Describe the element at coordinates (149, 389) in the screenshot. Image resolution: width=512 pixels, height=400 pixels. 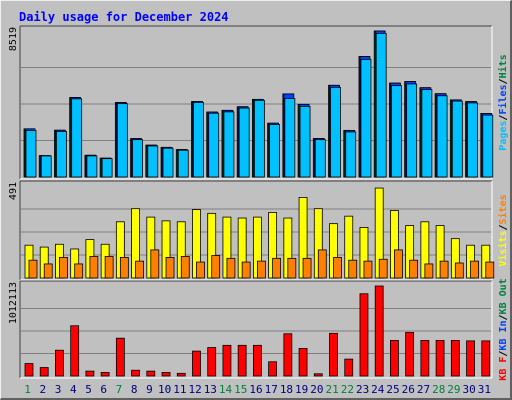
I see `day-label-9: 9` at that location.